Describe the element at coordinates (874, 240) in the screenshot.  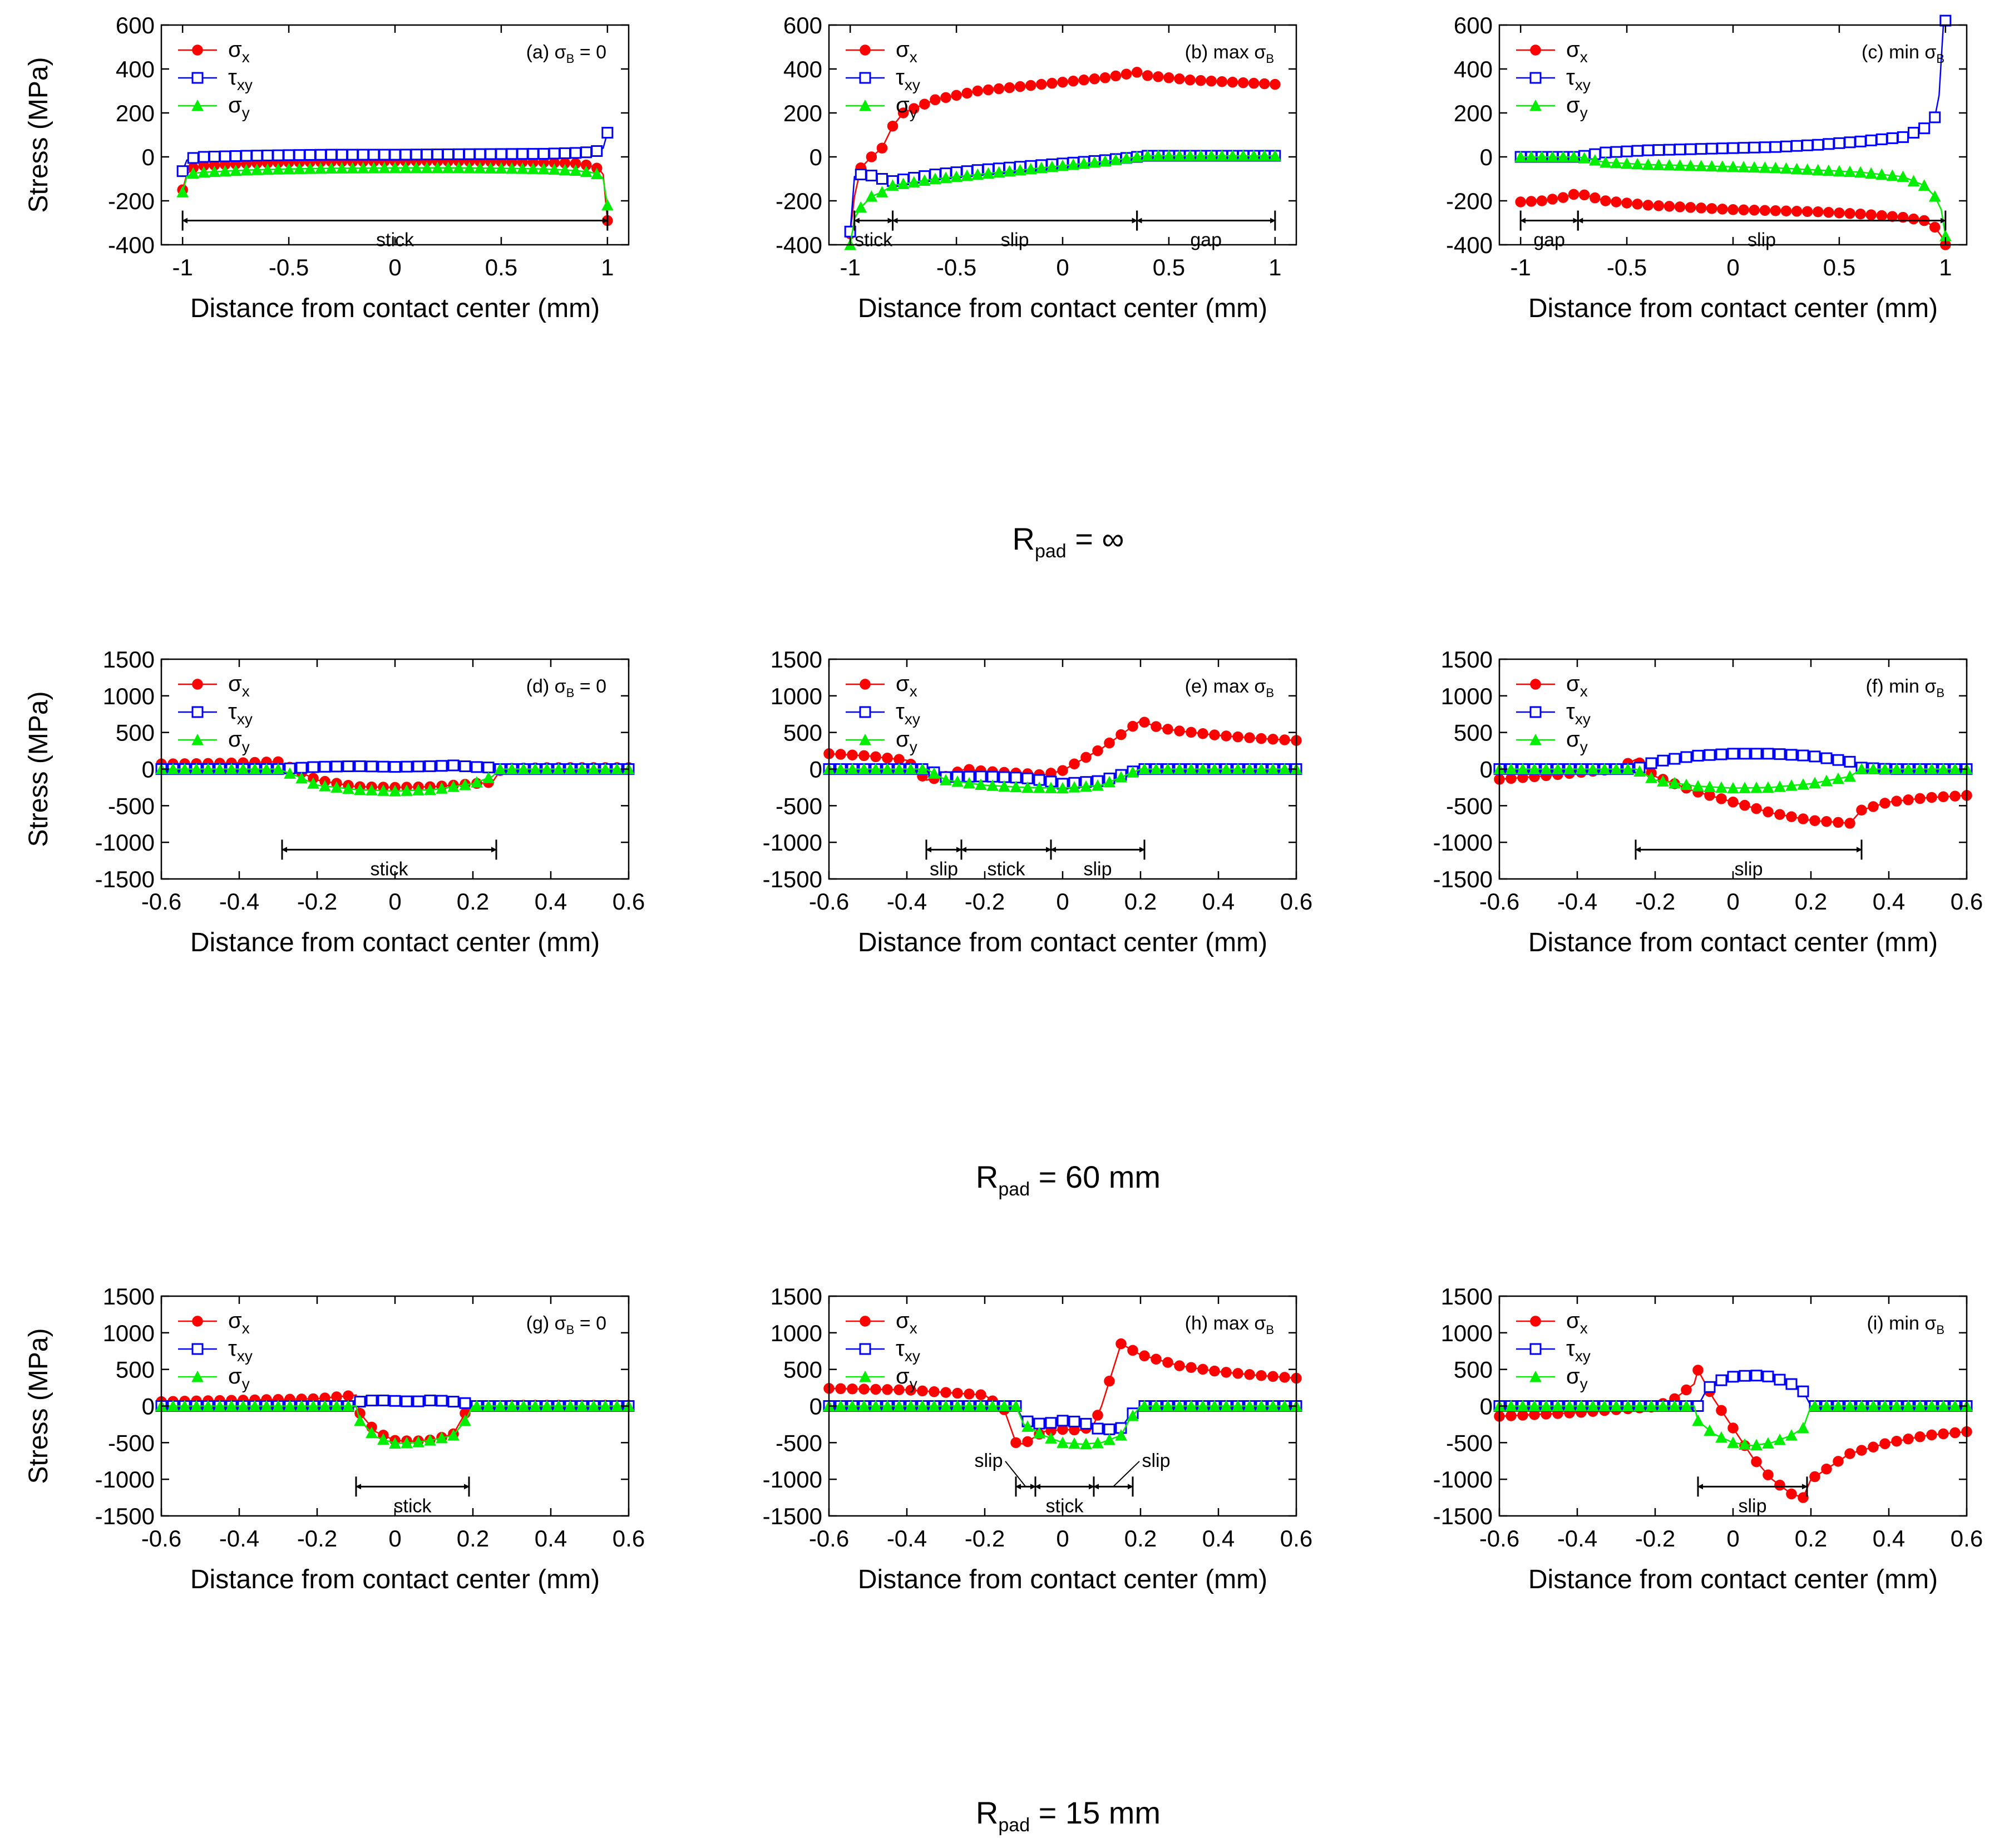
I see `region-label: stick` at that location.